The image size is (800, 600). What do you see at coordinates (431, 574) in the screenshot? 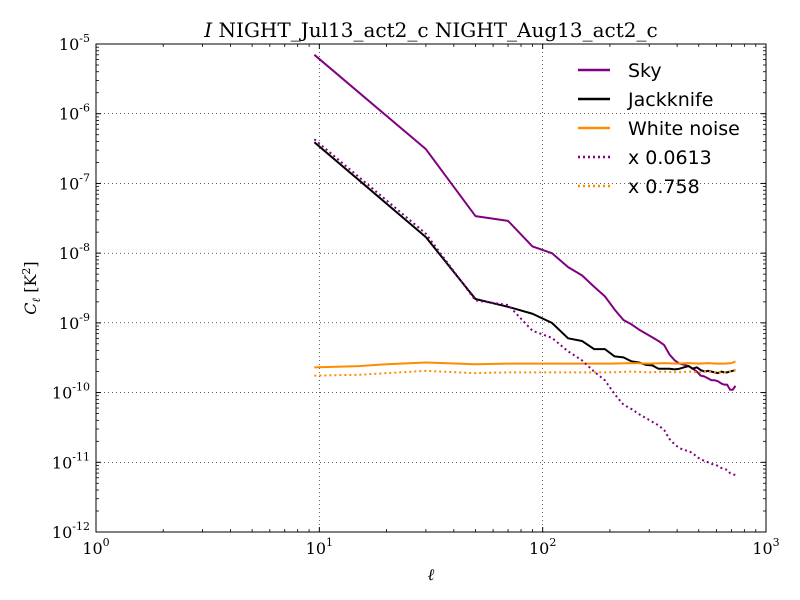
I see `x-axis-label: ℓ` at bounding box center [431, 574].